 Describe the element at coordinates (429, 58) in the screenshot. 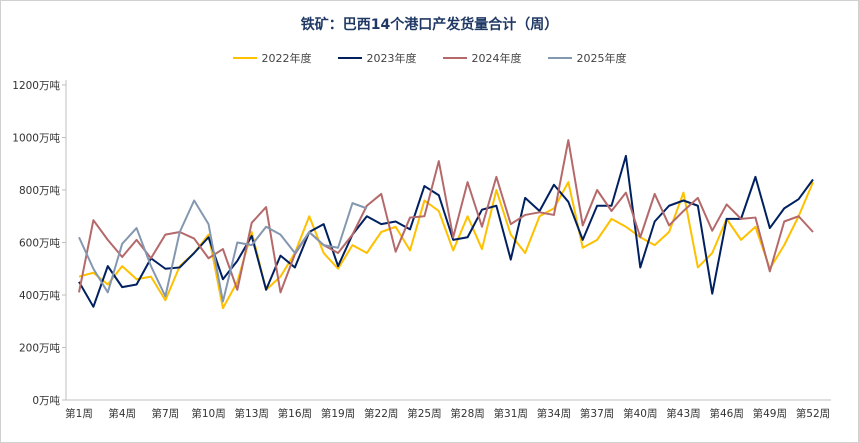

I see `legend: 2022年度 2023年度 2024年度 2025年度` at that location.